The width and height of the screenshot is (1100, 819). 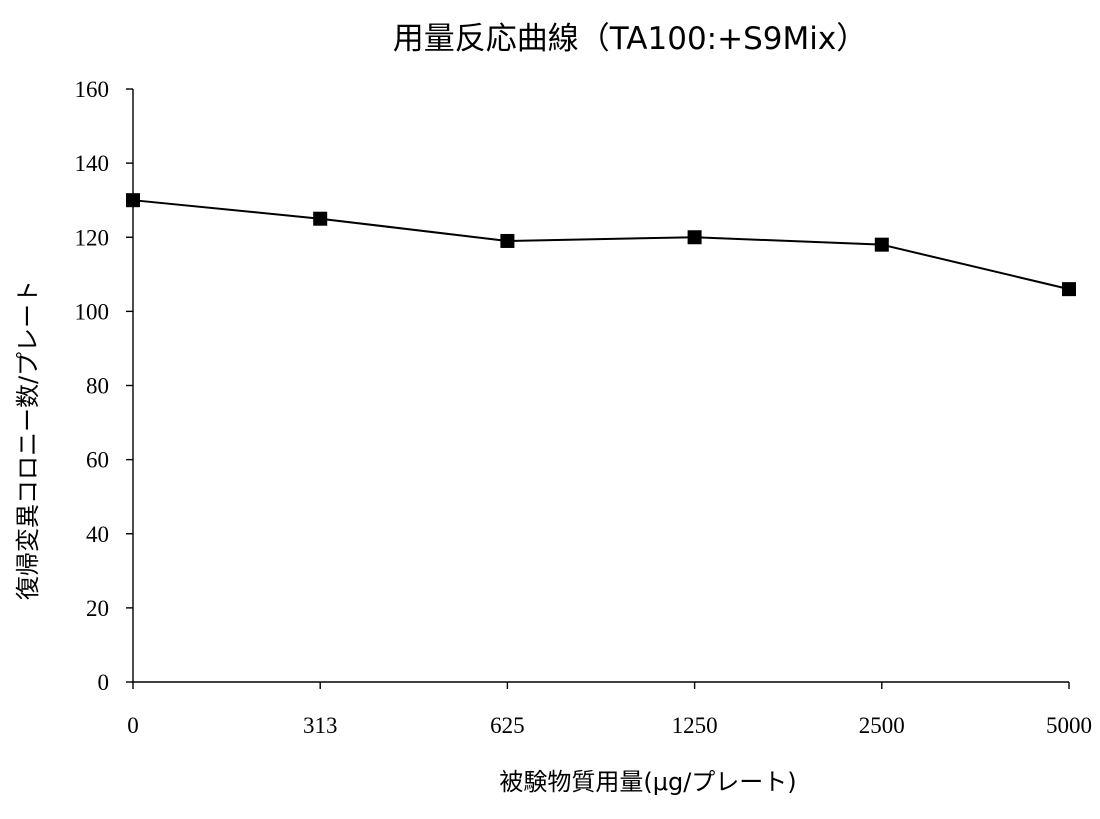 What do you see at coordinates (92, 237) in the screenshot?
I see `y-tick-label: 120` at bounding box center [92, 237].